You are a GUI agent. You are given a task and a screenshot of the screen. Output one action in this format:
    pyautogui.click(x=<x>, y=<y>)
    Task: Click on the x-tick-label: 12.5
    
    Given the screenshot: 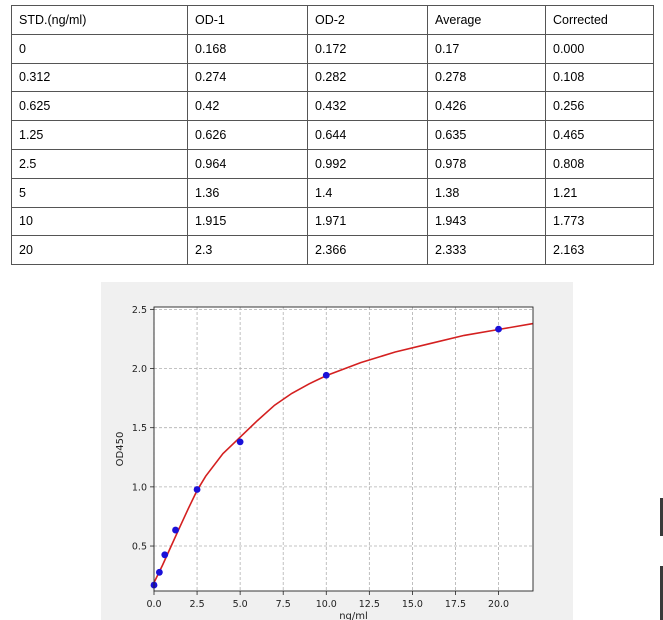 What is the action you would take?
    pyautogui.click(x=369, y=604)
    